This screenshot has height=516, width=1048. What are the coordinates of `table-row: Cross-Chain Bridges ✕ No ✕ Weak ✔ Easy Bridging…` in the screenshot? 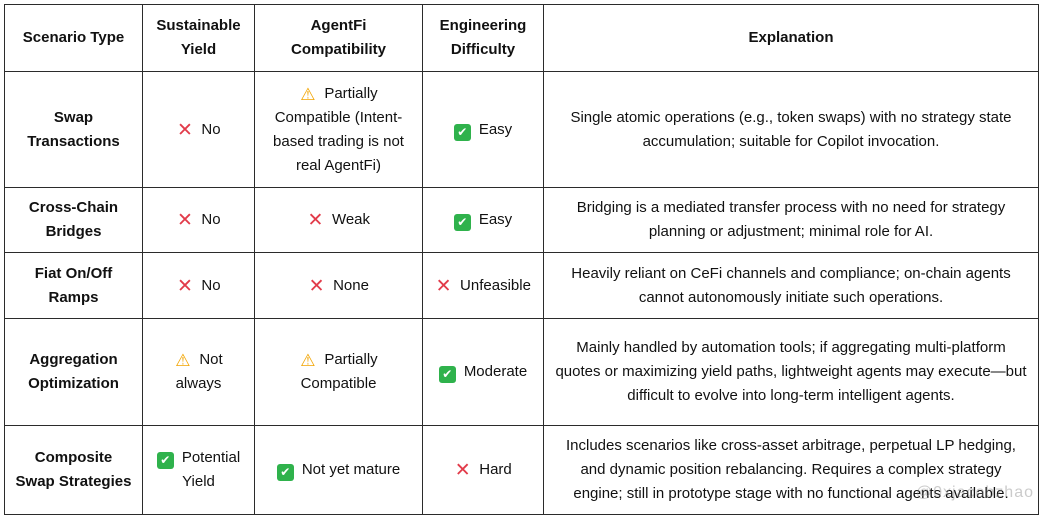 It's located at (521, 220).